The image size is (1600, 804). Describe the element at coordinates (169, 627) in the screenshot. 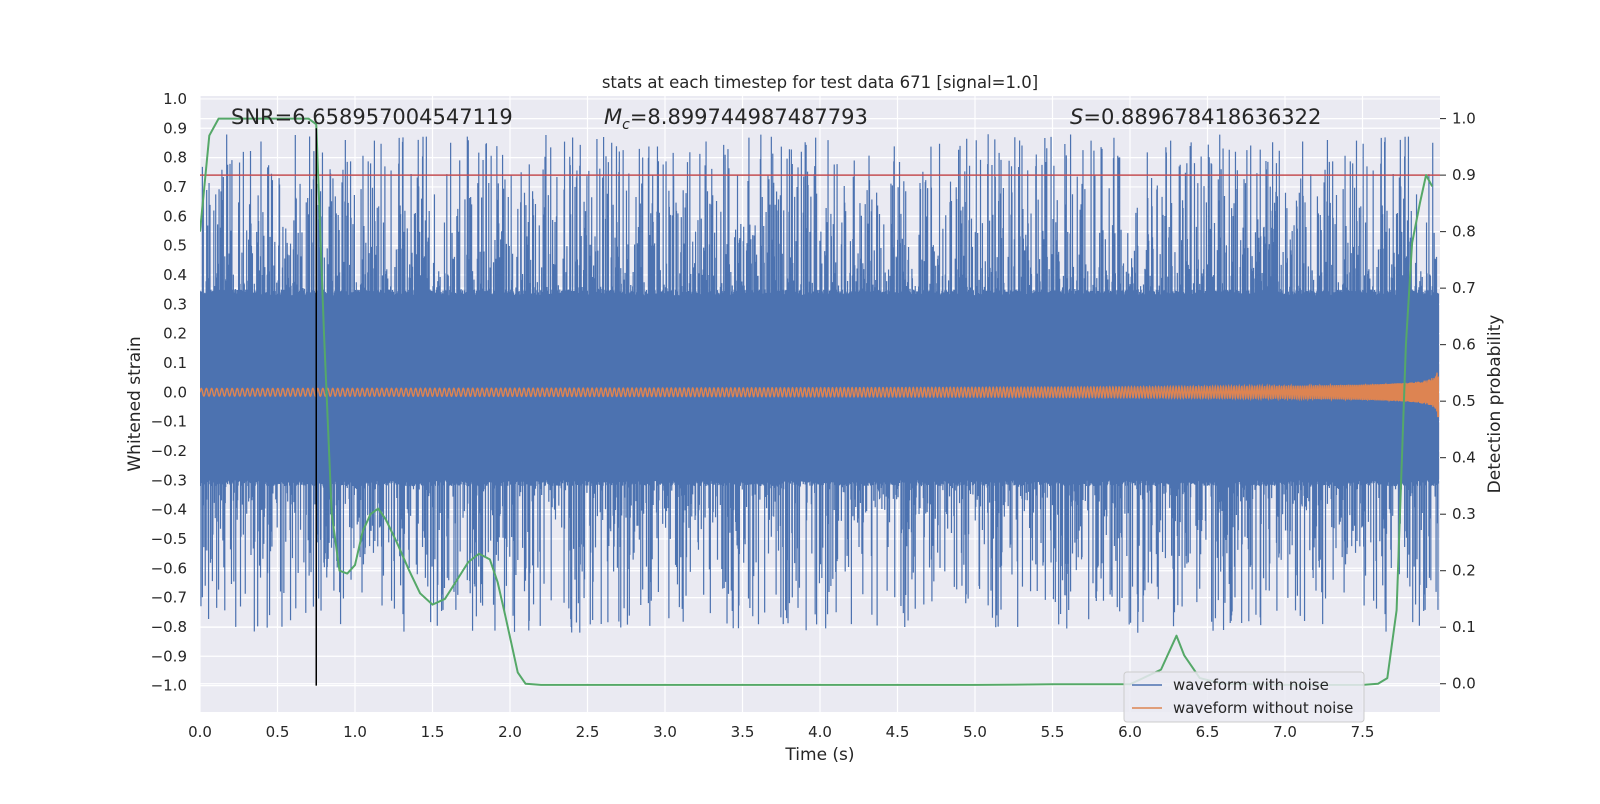

I see `y-left-tick-label: −0.8` at that location.